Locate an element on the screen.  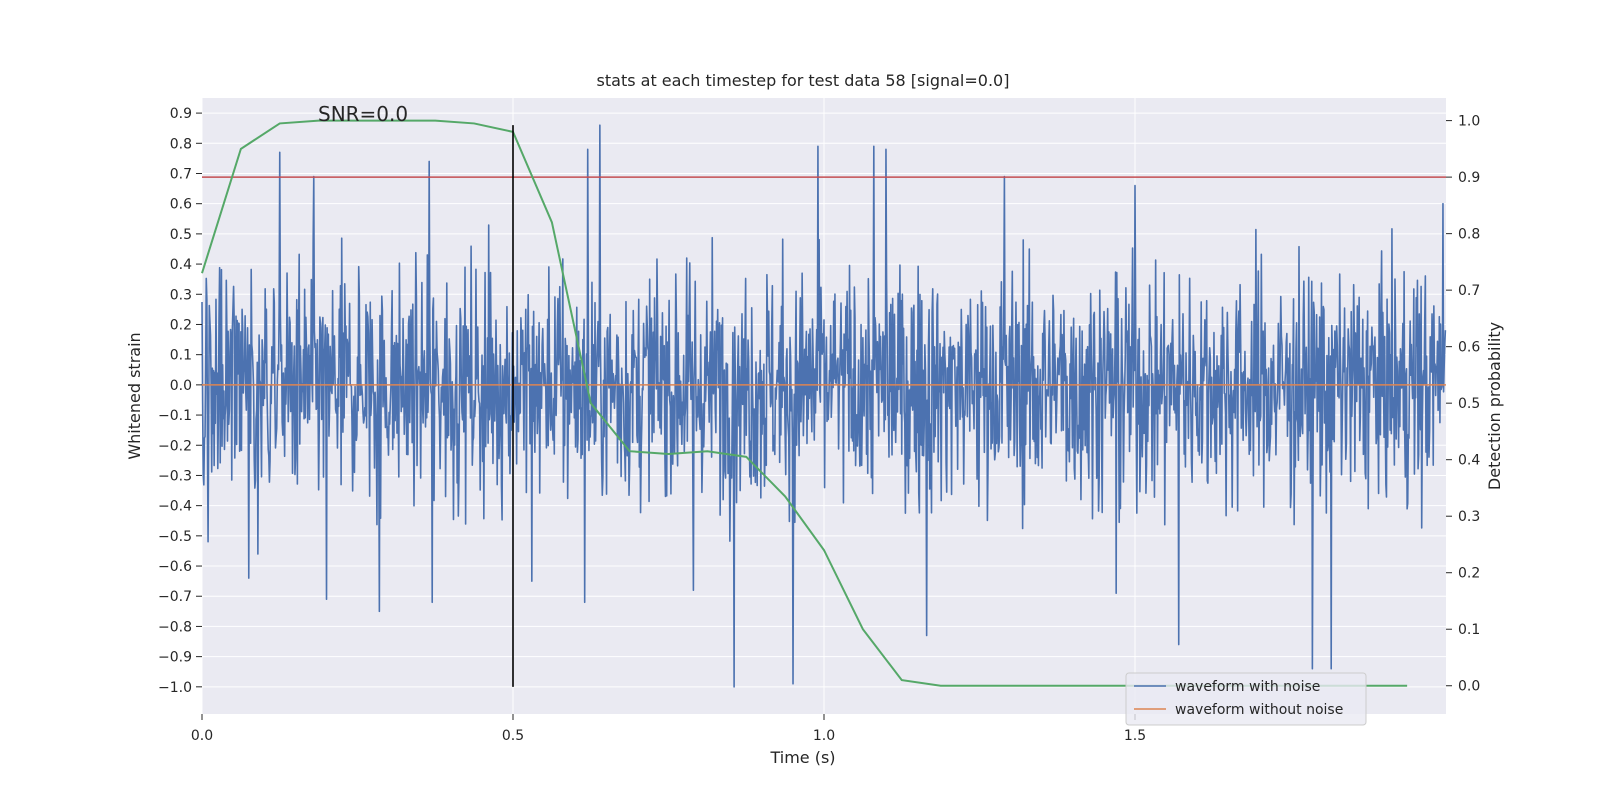
y-tick-label: 0.4 is located at coordinates (181, 265).